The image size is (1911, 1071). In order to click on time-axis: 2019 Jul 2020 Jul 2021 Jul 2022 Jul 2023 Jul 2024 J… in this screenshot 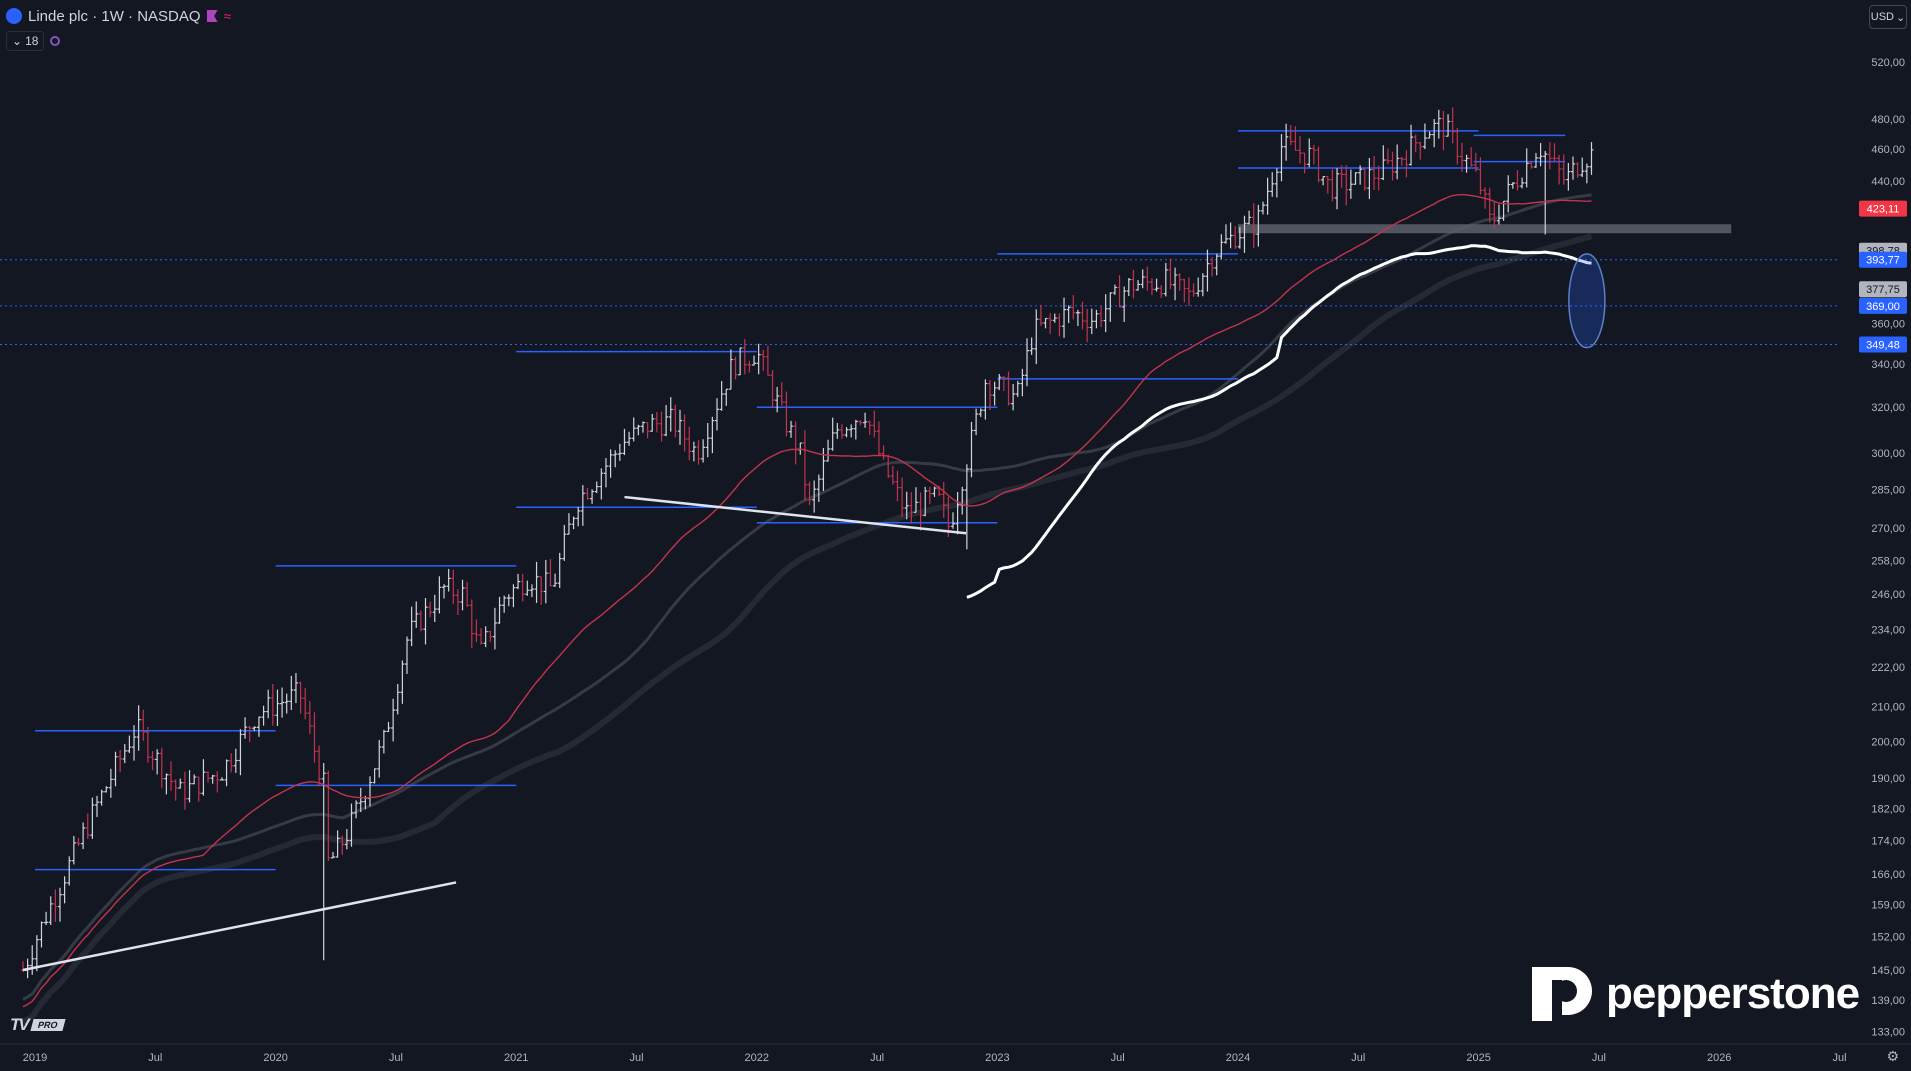, I will do `click(955, 1053)`.